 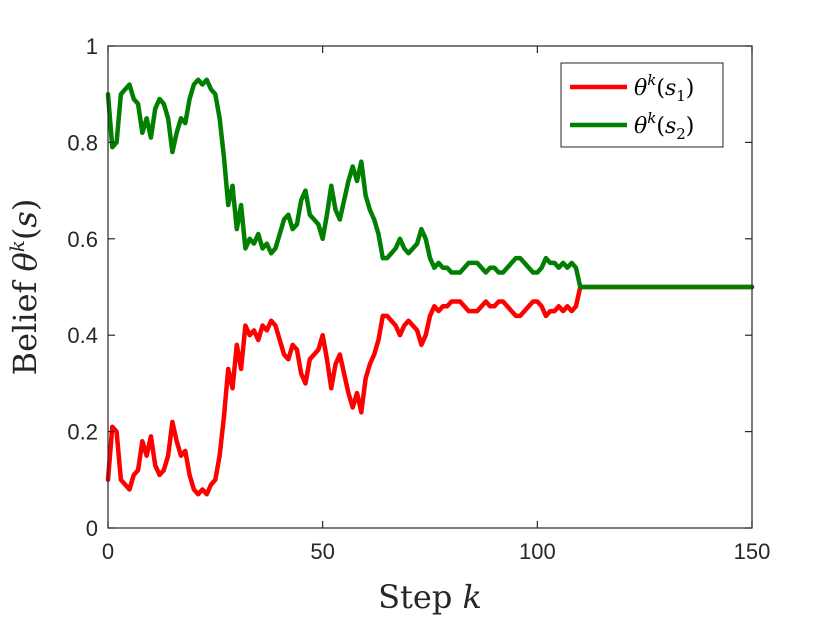 I want to click on x-axis-title: Step k, so click(x=430, y=597).